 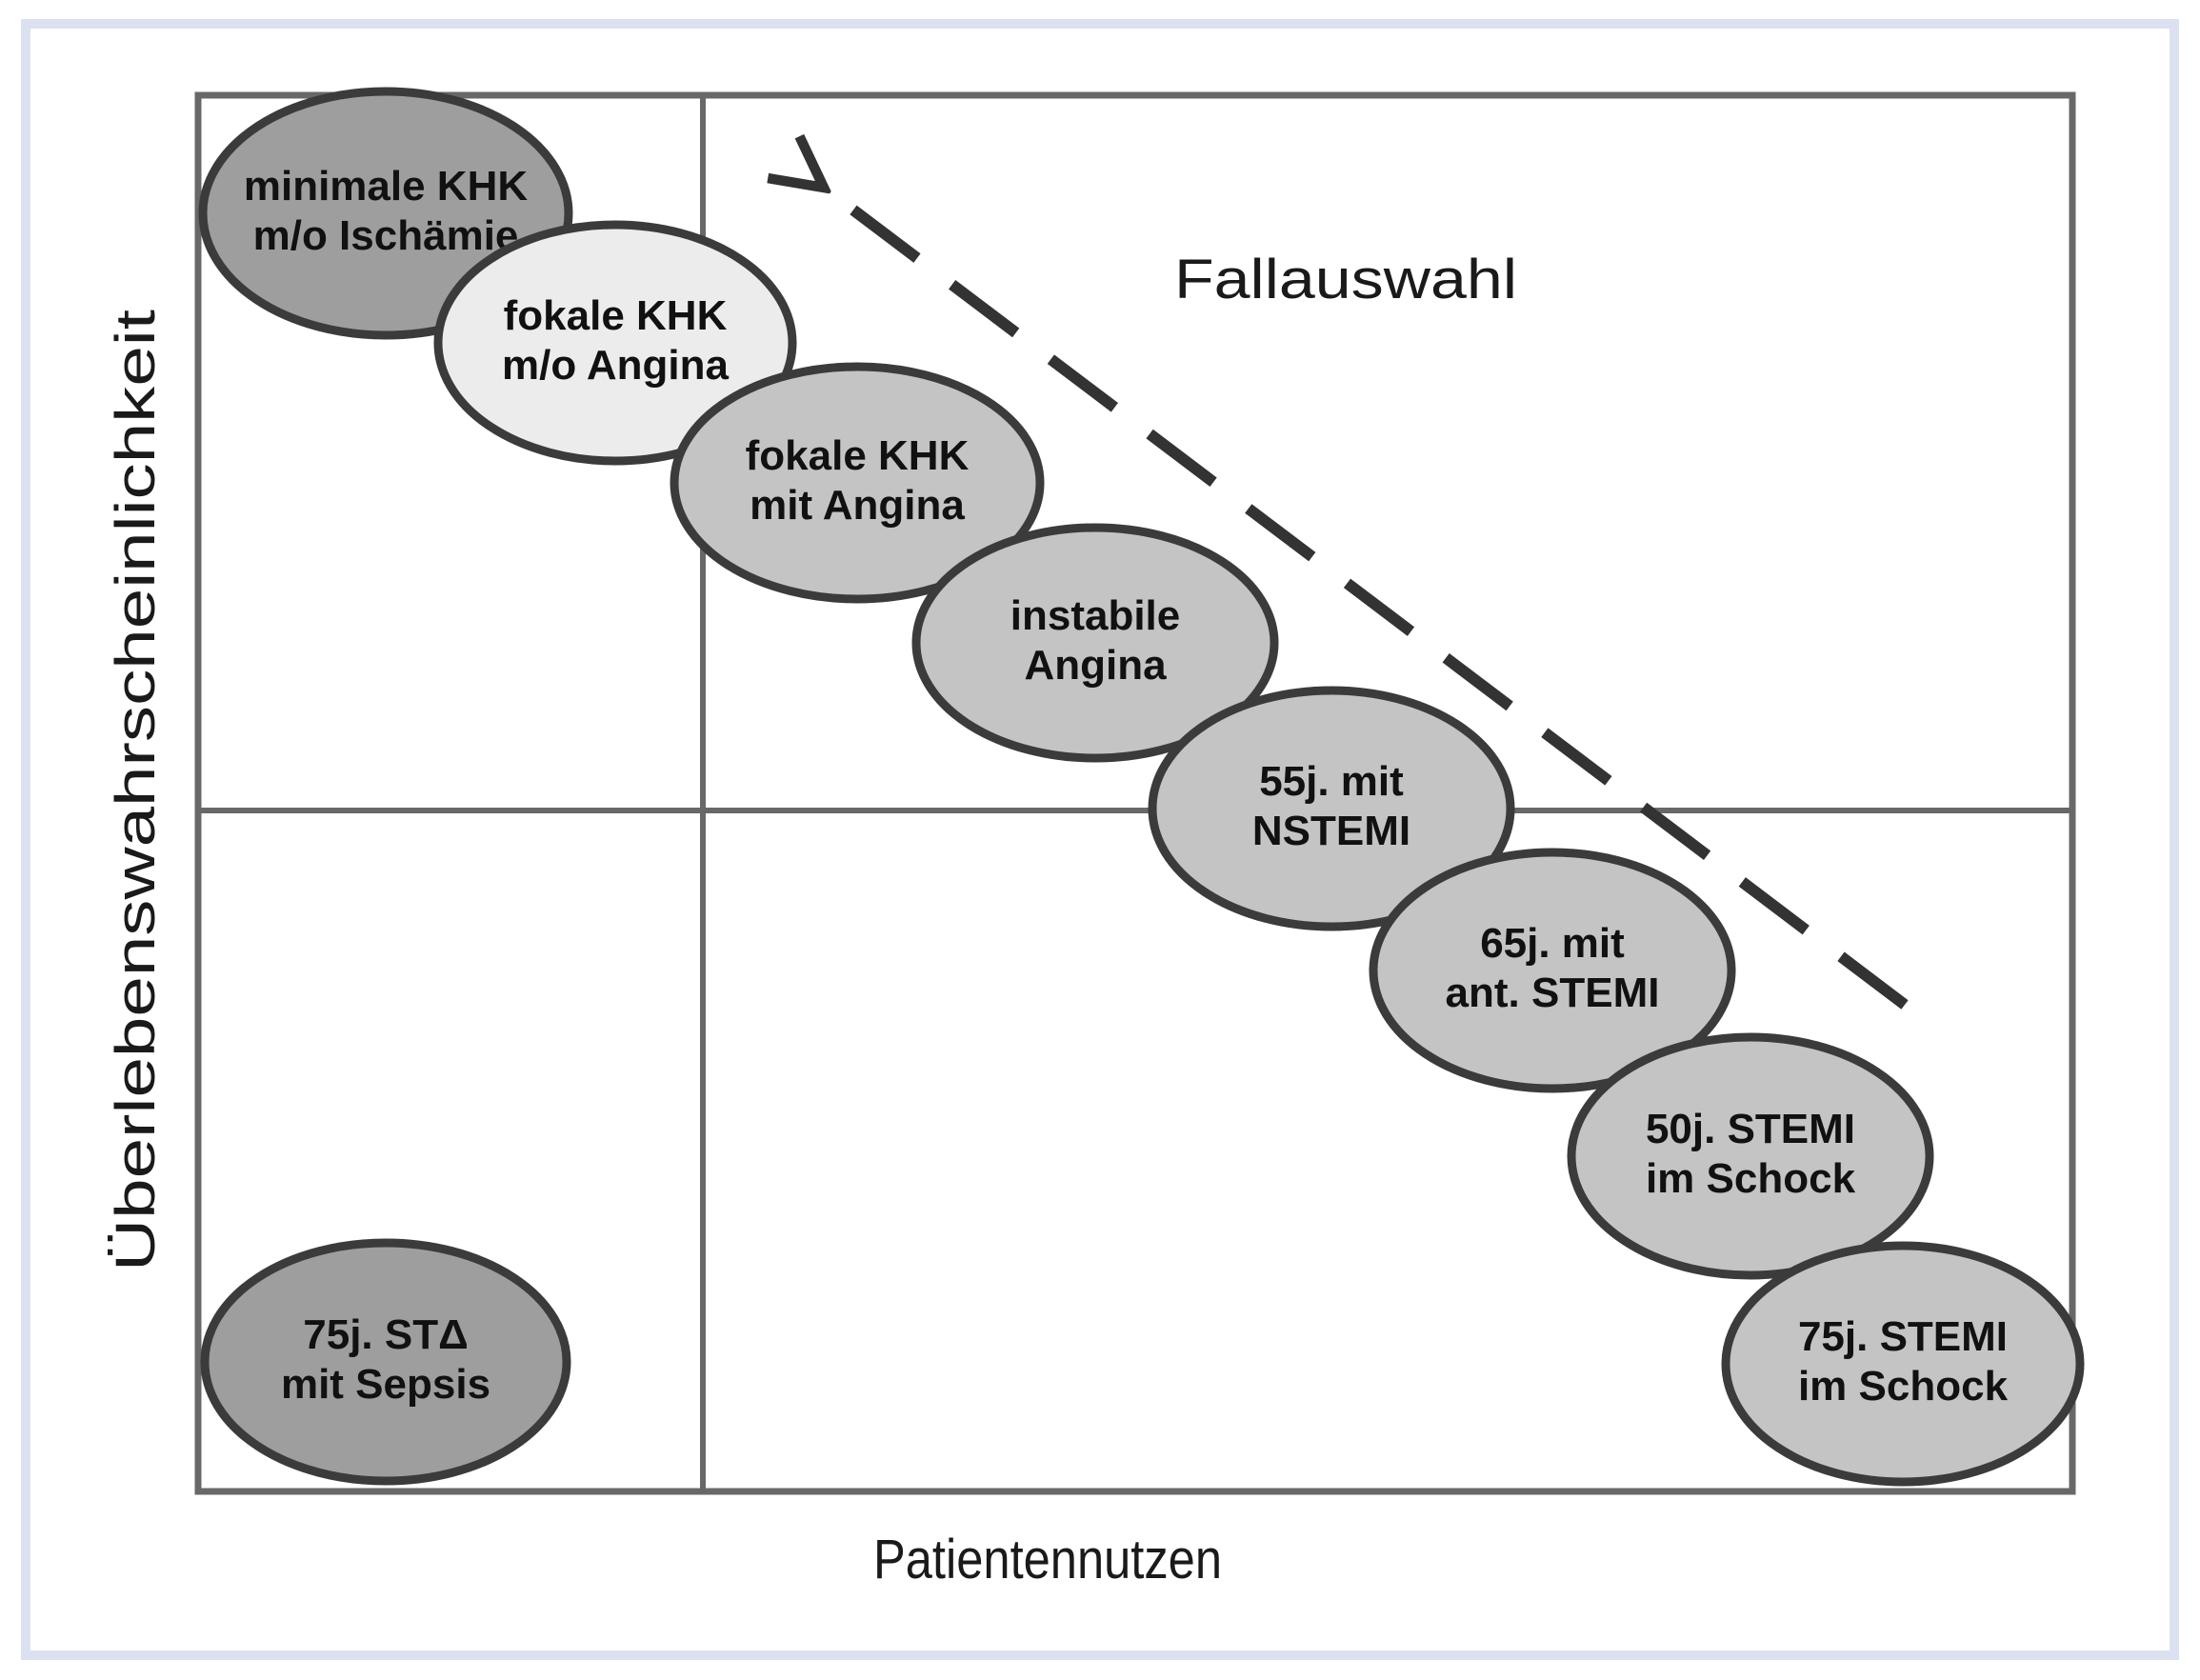 I want to click on case-50j-stemi-schock: 50j. STEMI im Schock, so click(x=1750, y=1156).